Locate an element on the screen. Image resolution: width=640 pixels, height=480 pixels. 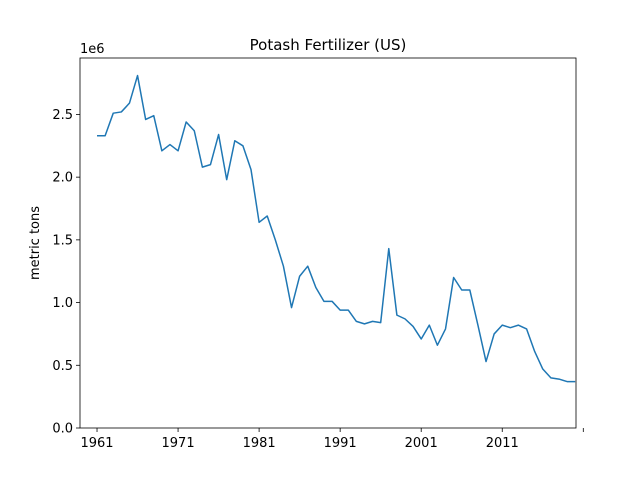
x-tick-label: 1991 is located at coordinates (340, 443).